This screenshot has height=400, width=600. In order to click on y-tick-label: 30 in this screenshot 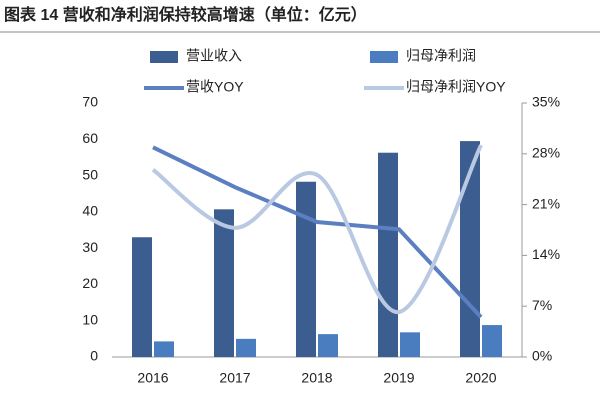, I will do `click(90, 247)`.